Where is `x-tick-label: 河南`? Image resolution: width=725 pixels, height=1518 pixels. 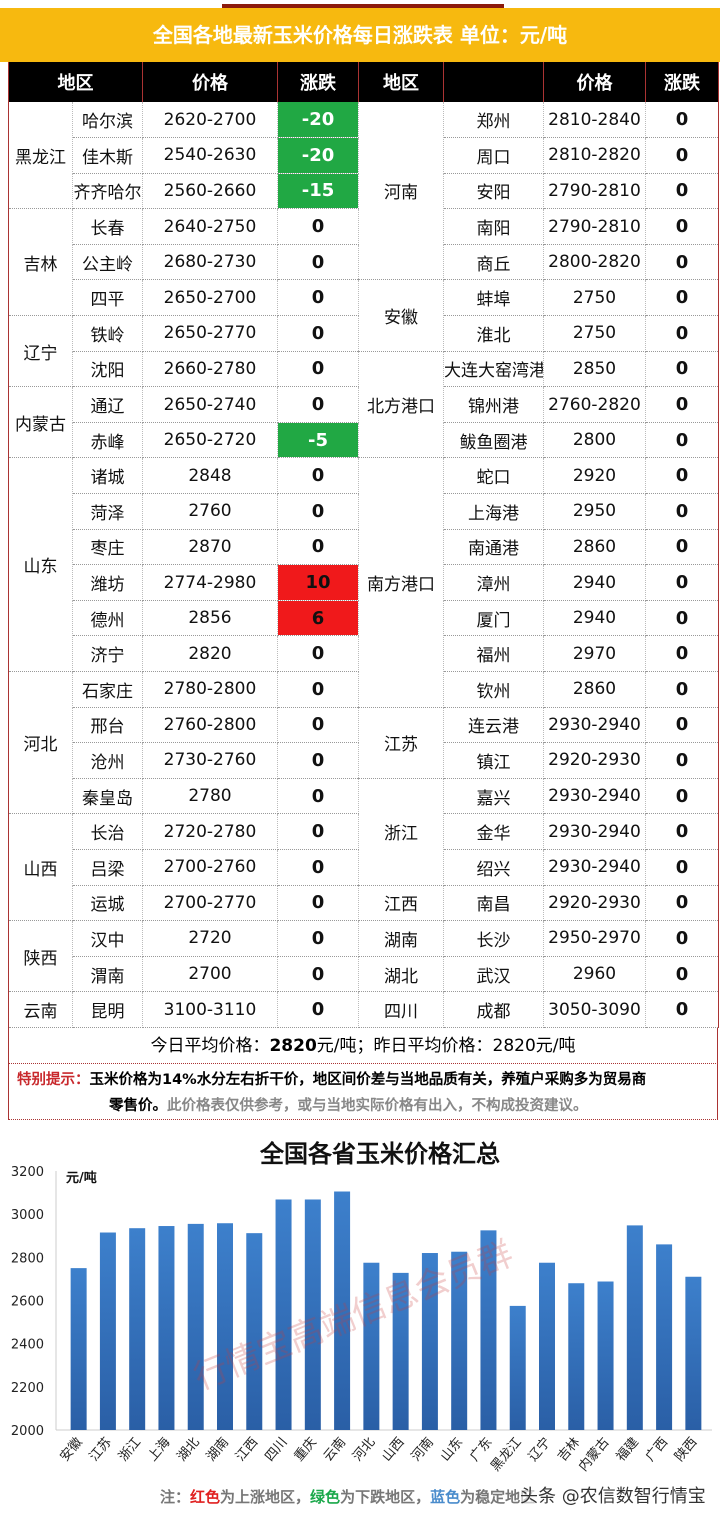 x-tick-label: 河南 is located at coordinates (422, 1449).